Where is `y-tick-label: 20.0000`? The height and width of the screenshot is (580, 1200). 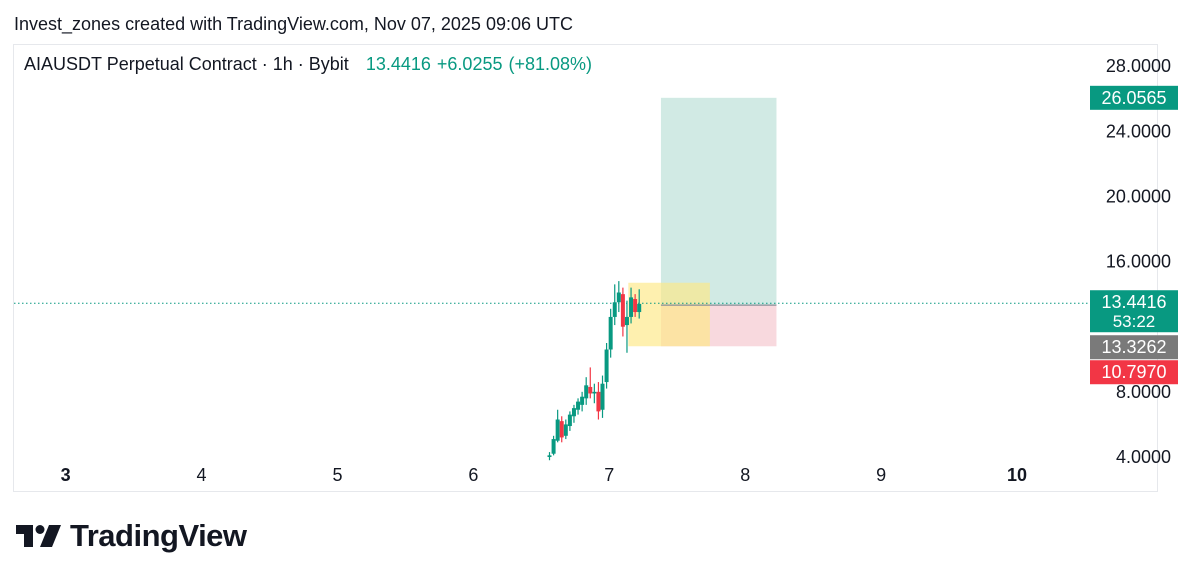
y-tick-label: 20.0000 is located at coordinates (1138, 196).